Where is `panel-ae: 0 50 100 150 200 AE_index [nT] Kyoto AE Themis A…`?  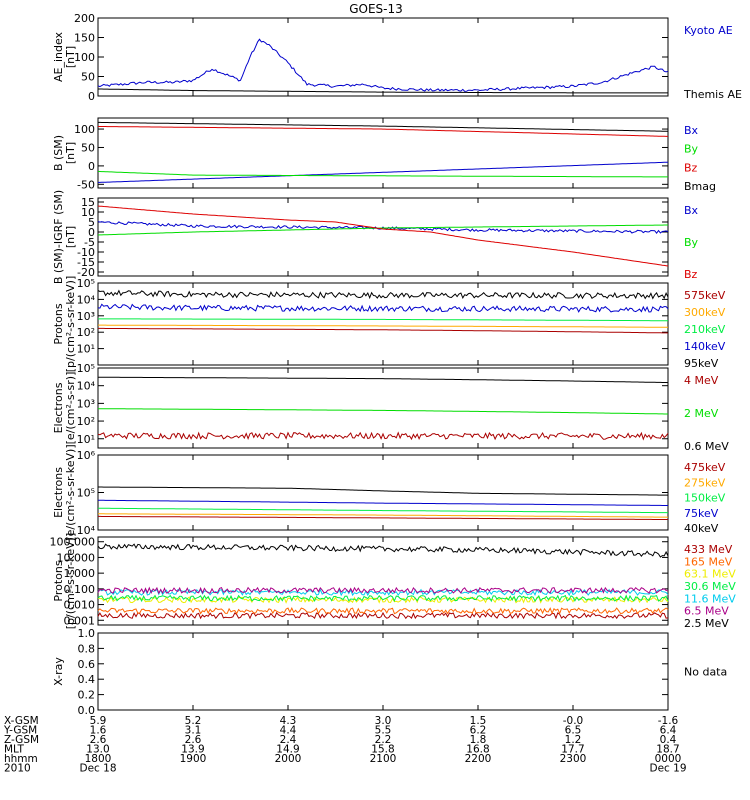
panel-ae: 0 50 100 150 200 AE_index [nT] Kyoto AE Themis A… is located at coordinates (397, 57).